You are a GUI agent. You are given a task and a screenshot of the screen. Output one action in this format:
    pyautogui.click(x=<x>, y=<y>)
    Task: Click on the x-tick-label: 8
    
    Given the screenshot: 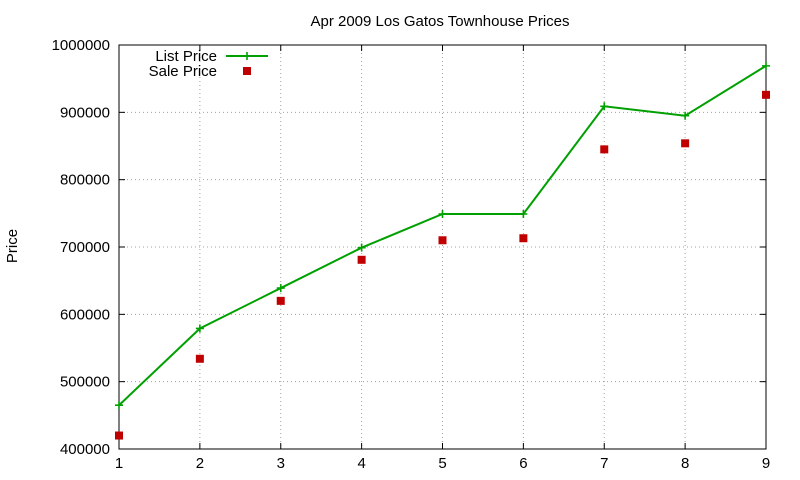 What is the action you would take?
    pyautogui.click(x=685, y=463)
    